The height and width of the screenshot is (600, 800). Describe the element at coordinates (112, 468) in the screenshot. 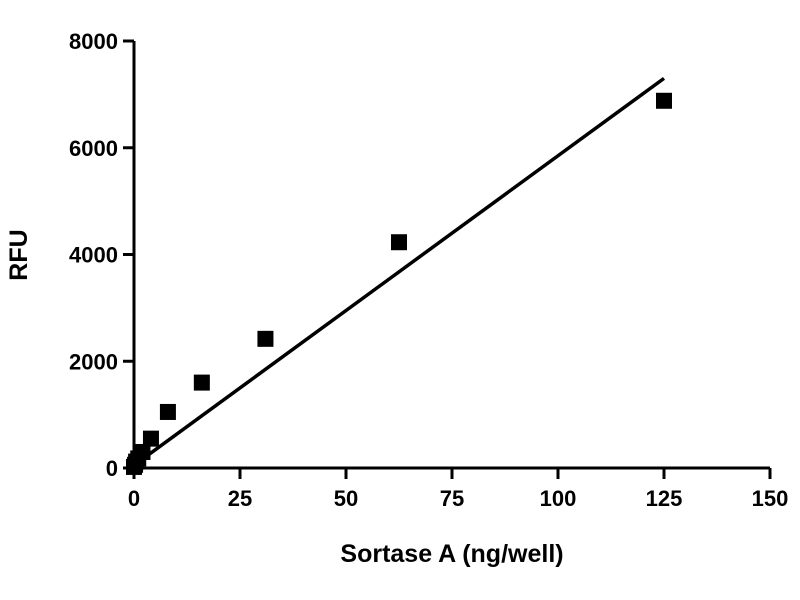

I see `y-tick-label: 0` at that location.